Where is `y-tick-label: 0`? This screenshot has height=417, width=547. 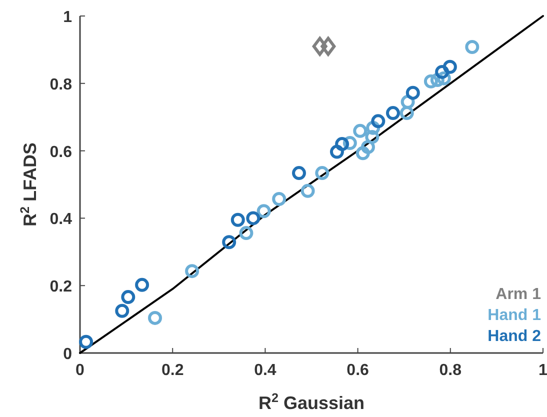
y-tick-label: 0 is located at coordinates (67, 354).